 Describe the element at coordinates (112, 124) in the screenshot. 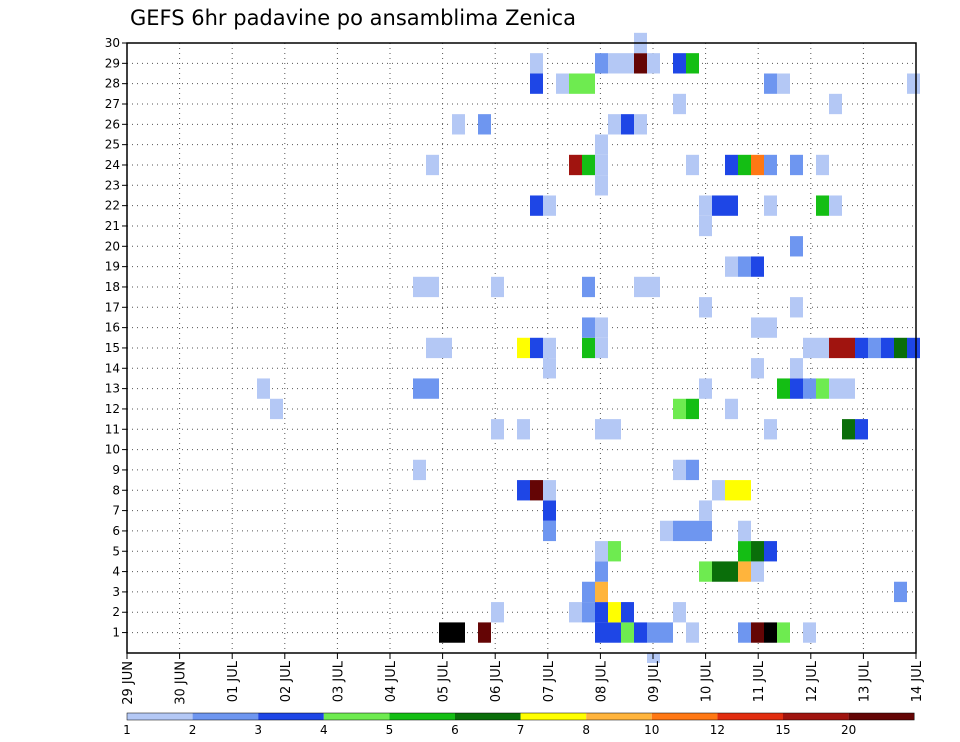

I see `y-tick-label: 26` at that location.